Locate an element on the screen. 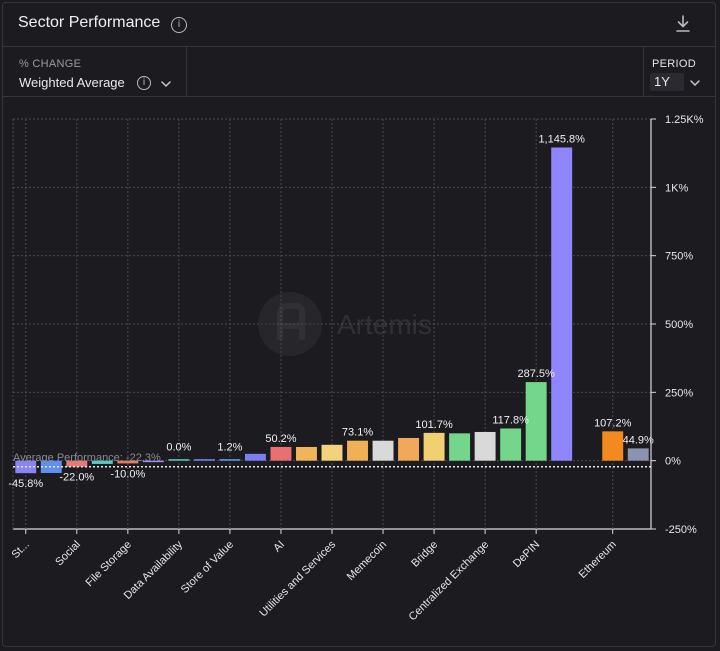 Image resolution: width=720 pixels, height=651 pixels. card-title: Sector Performance is located at coordinates (89, 22).